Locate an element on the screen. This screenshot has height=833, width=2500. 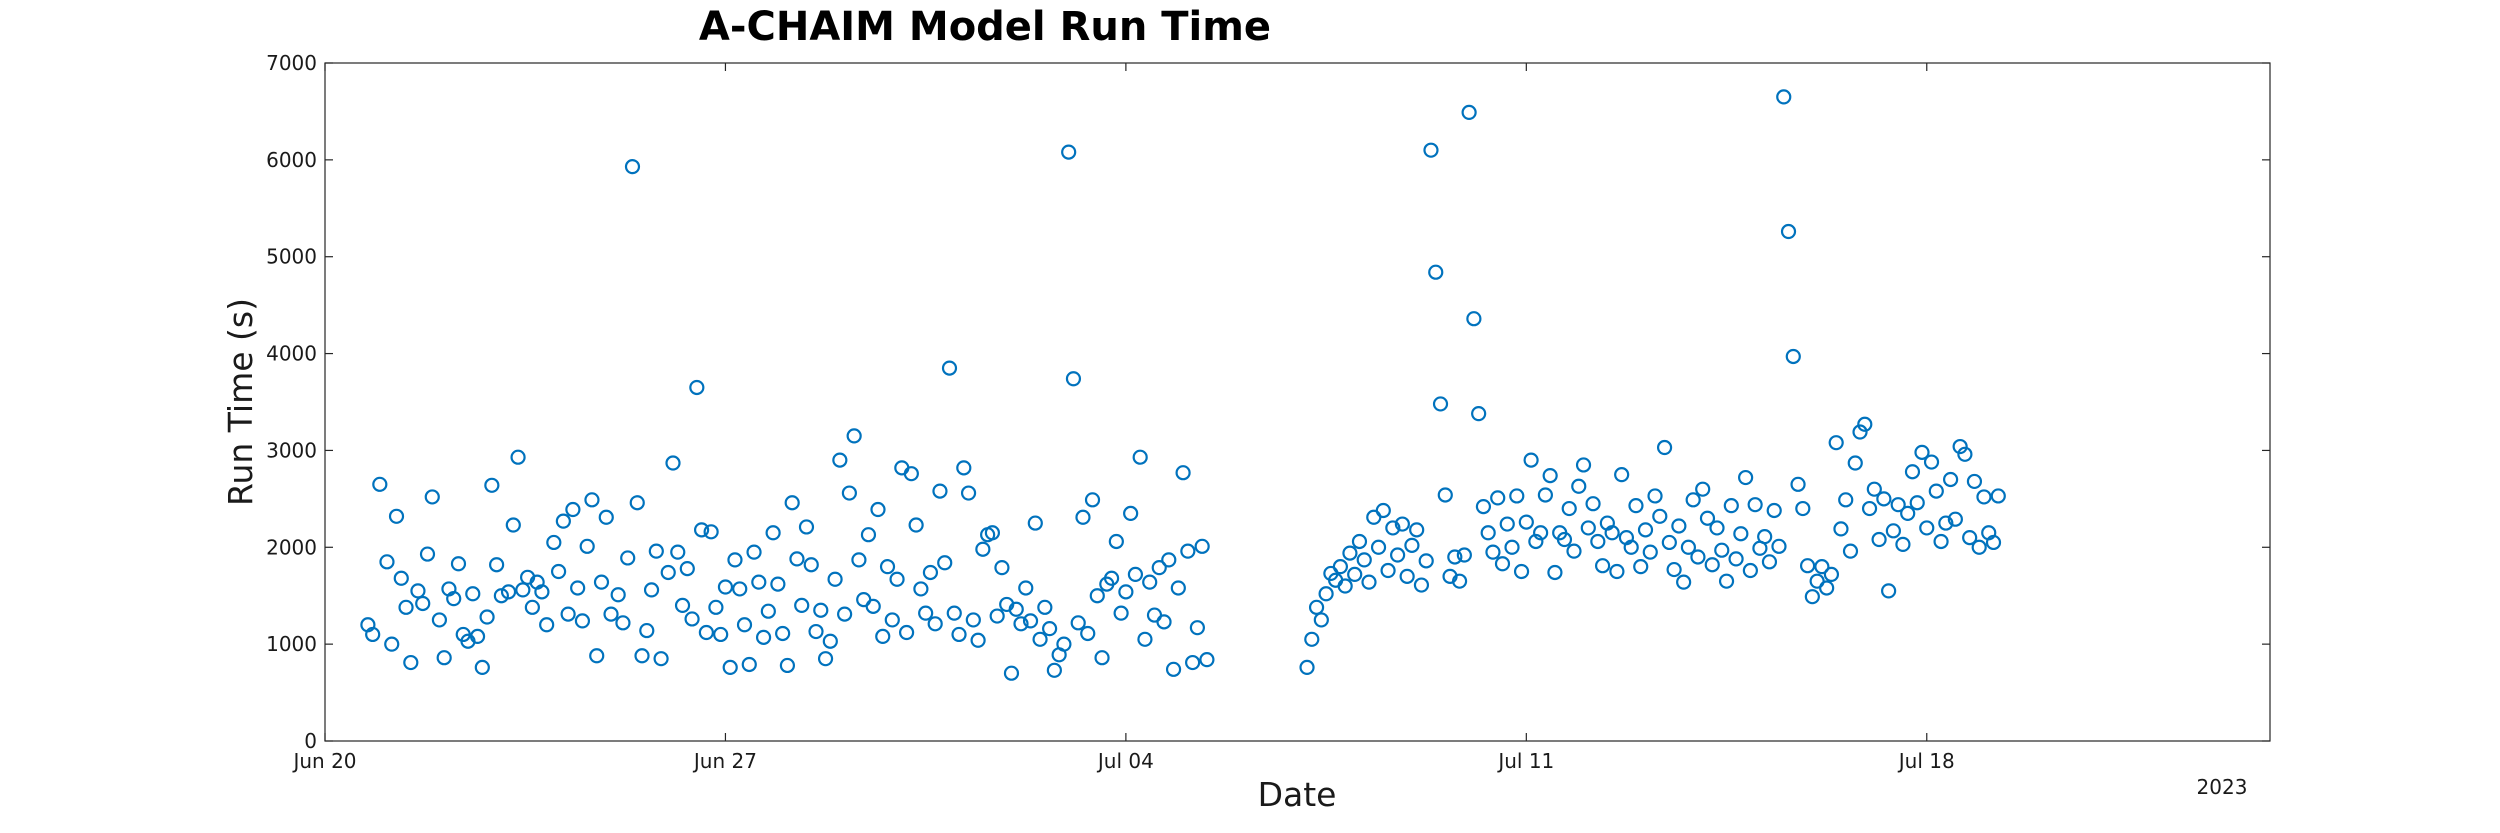
y-tick-label: 0 is located at coordinates (310, 741).